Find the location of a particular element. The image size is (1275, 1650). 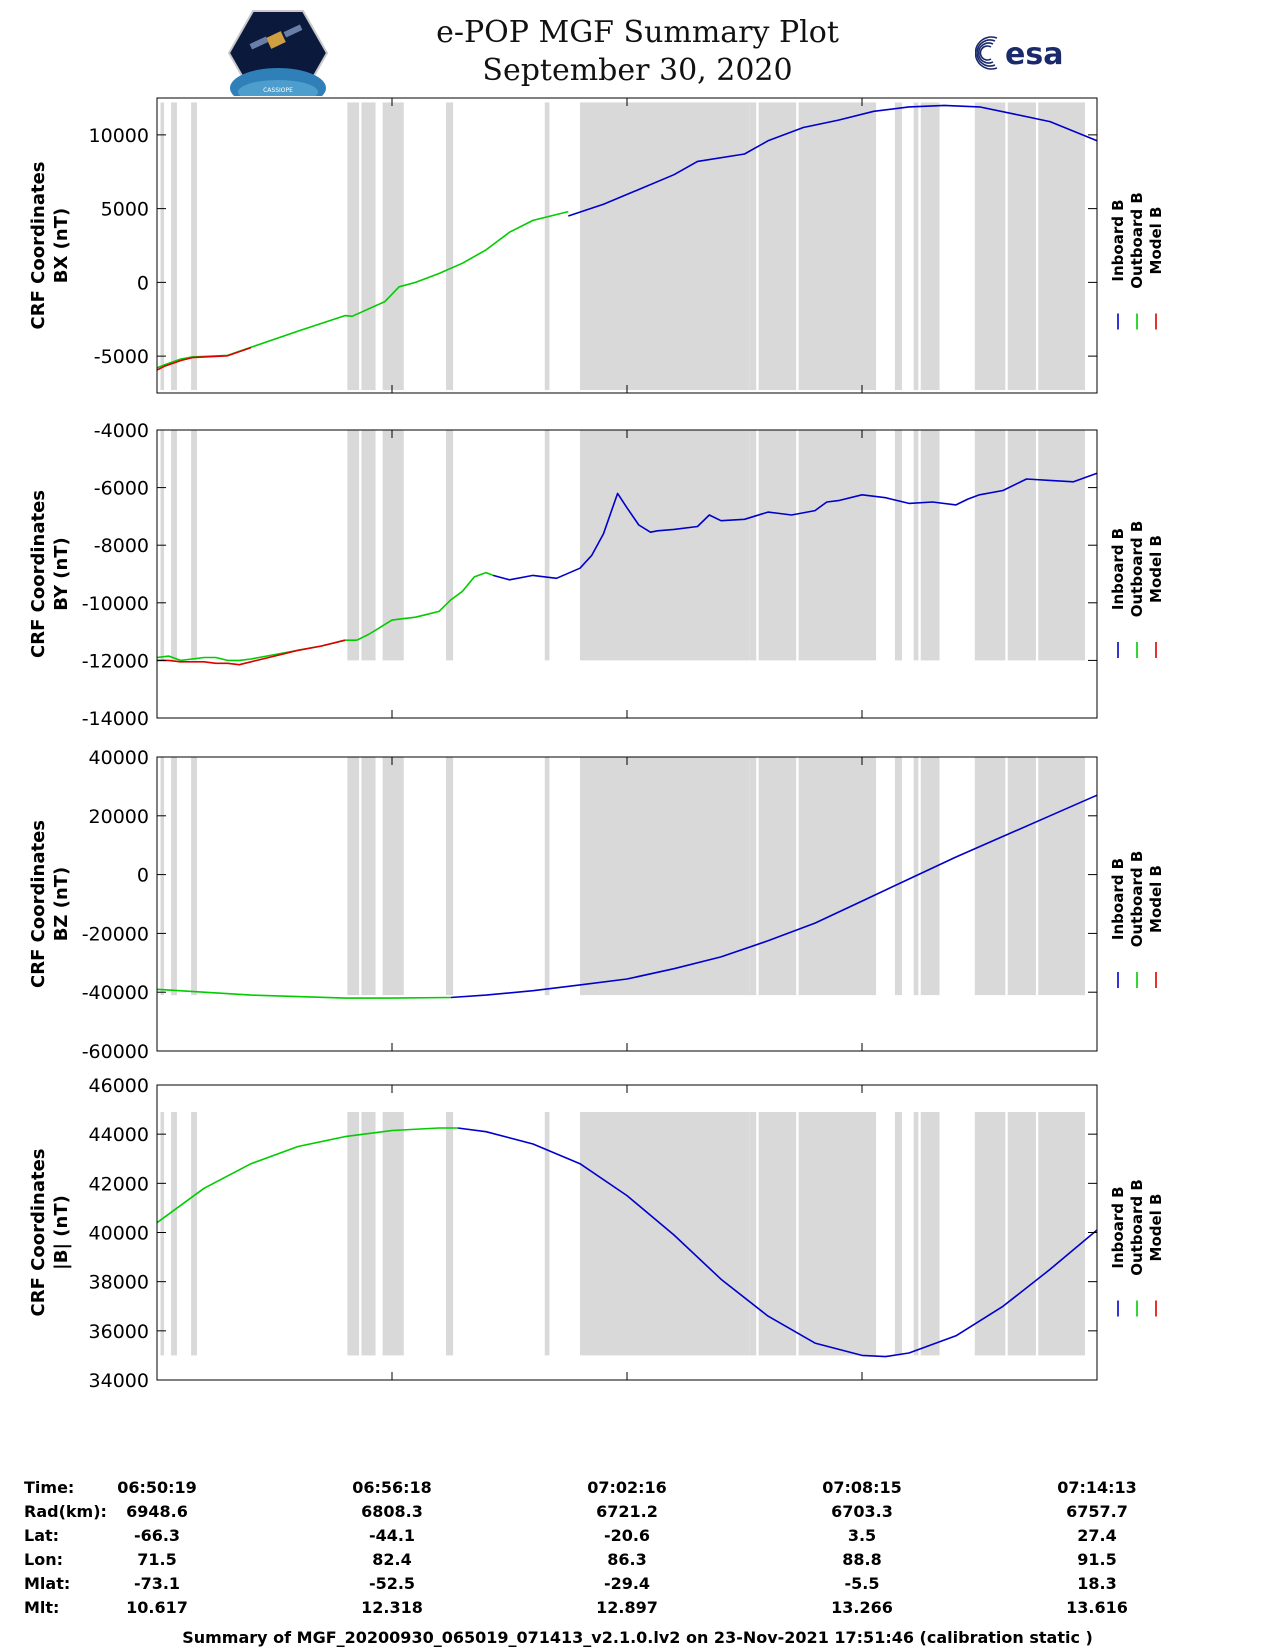

y-axis-label-line-2: BZ (nT) is located at coordinates (61, 904).